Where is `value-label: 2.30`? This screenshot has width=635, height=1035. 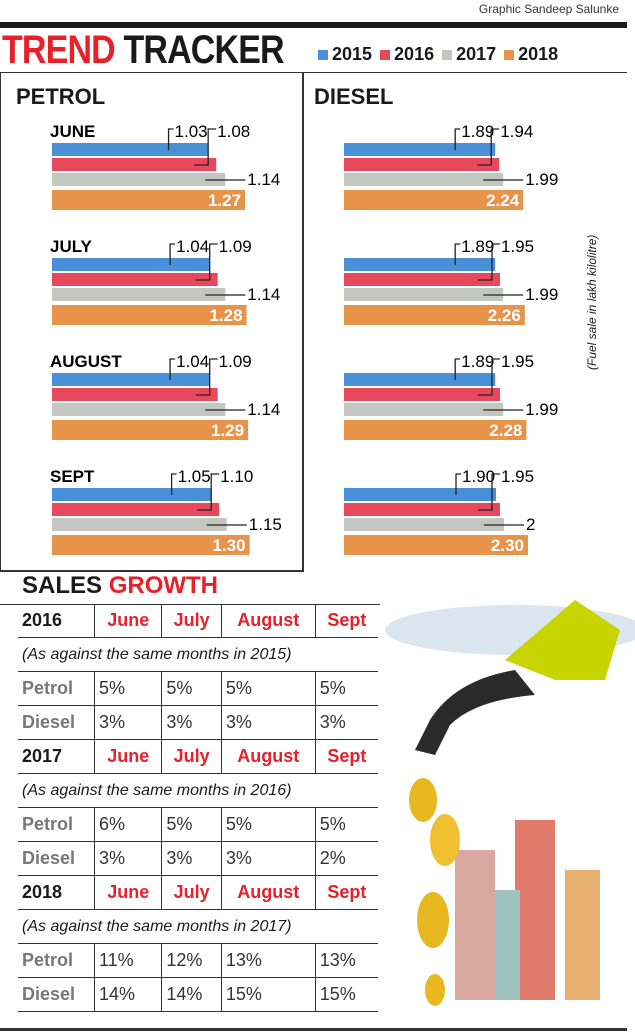
value-label: 2.30 is located at coordinates (507, 545).